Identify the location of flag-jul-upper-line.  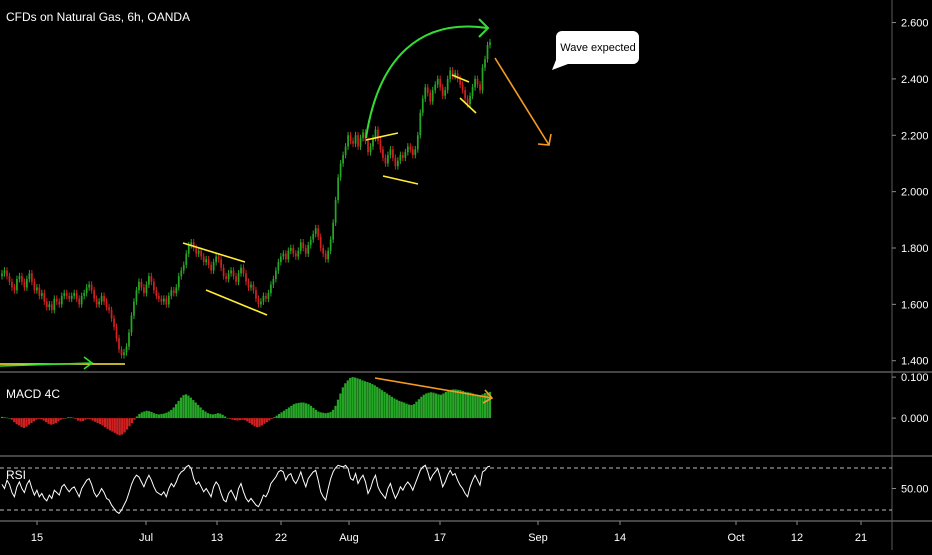
(214, 252).